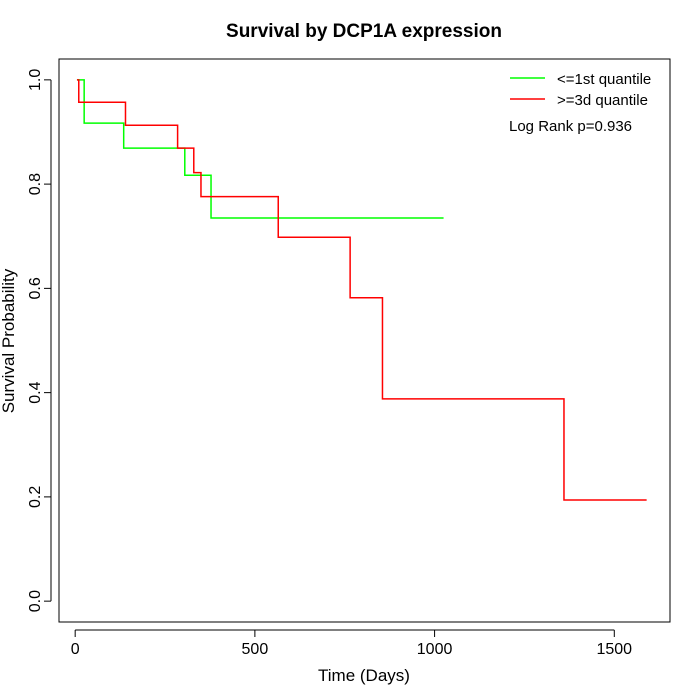 This screenshot has height=700, width=700. I want to click on x-tick-label: 500, so click(255, 649).